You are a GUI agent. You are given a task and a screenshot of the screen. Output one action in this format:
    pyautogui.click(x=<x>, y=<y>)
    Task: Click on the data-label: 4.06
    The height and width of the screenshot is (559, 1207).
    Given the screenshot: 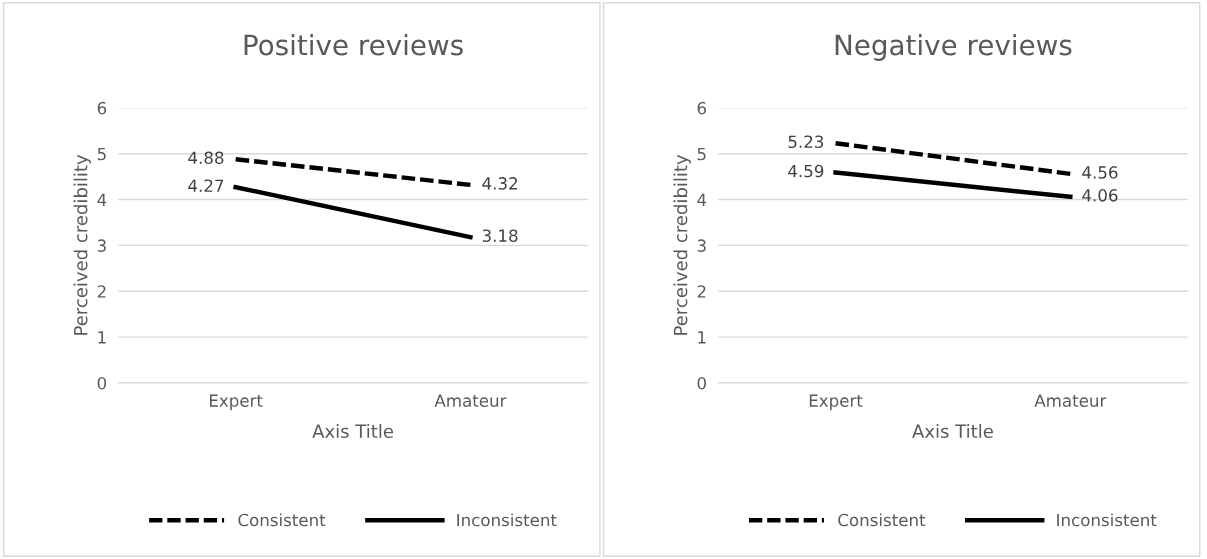 What is the action you would take?
    pyautogui.click(x=1100, y=195)
    